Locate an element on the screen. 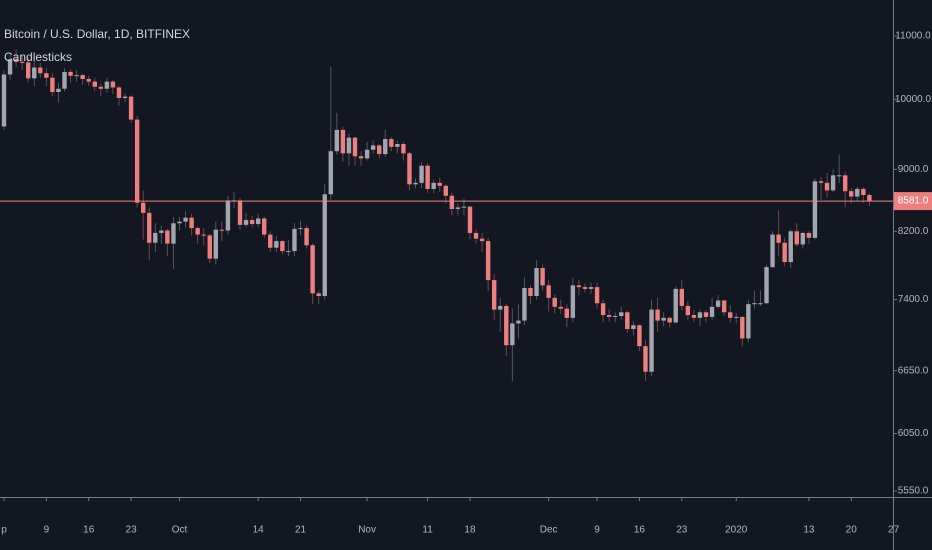 The width and height of the screenshot is (932, 550). y-tick-label: 11000.0 is located at coordinates (913, 36).